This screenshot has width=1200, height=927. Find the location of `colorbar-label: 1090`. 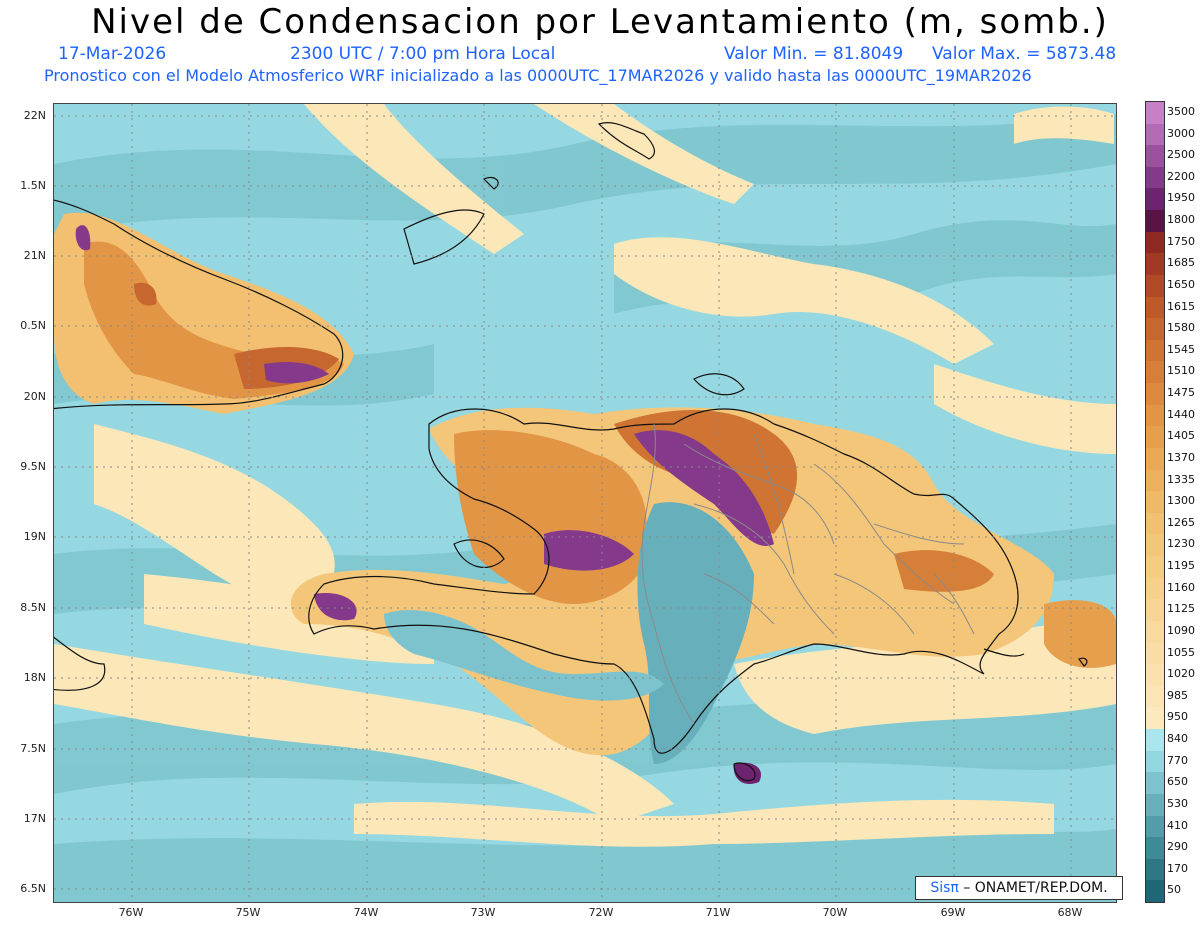

colorbar-label: 1090 is located at coordinates (1181, 630).